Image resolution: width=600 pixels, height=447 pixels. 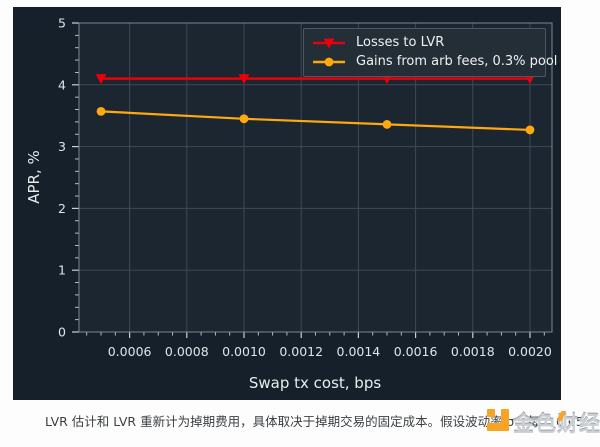 I want to click on x-axis-label: Swap tx cost, bps, so click(x=315, y=383).